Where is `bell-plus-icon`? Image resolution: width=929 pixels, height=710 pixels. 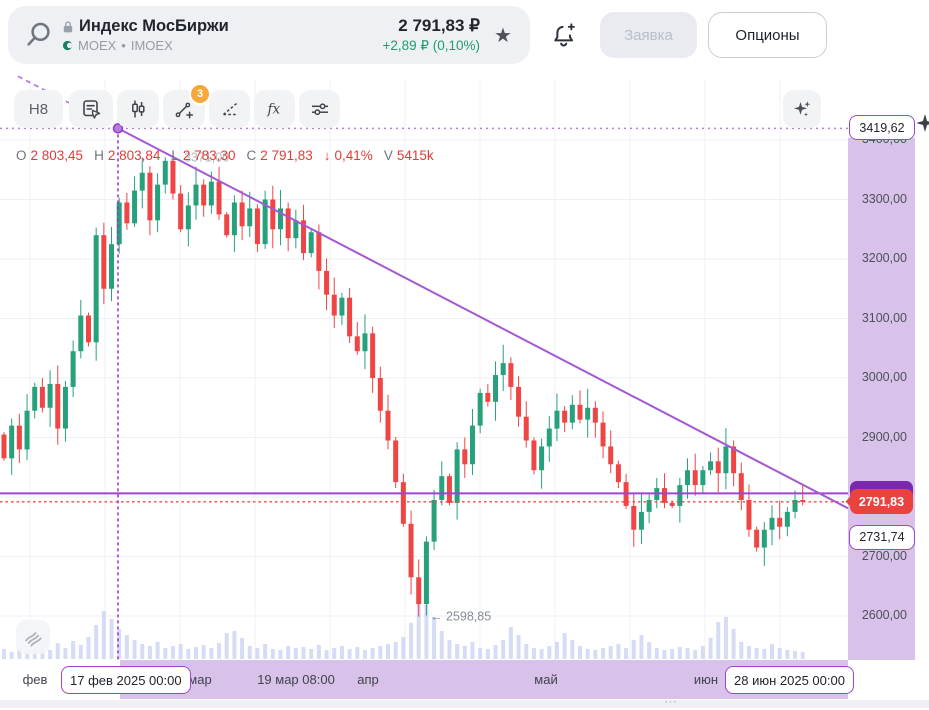
bell-plus-icon is located at coordinates (564, 35).